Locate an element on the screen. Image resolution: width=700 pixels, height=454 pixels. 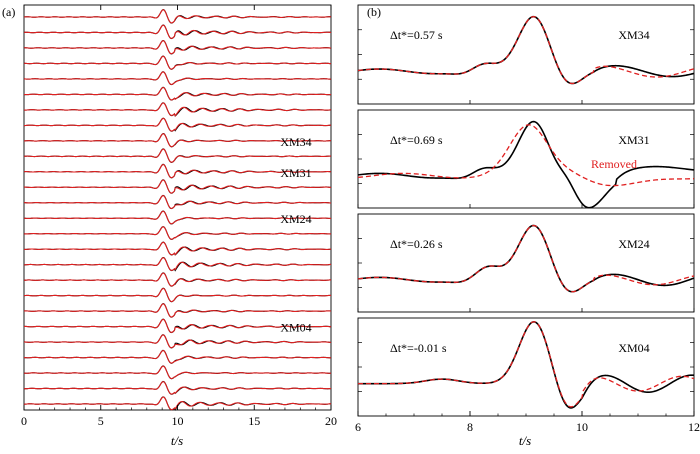
panel-b-x-ticks: 6 8 10 12 is located at coordinates (527, 422).